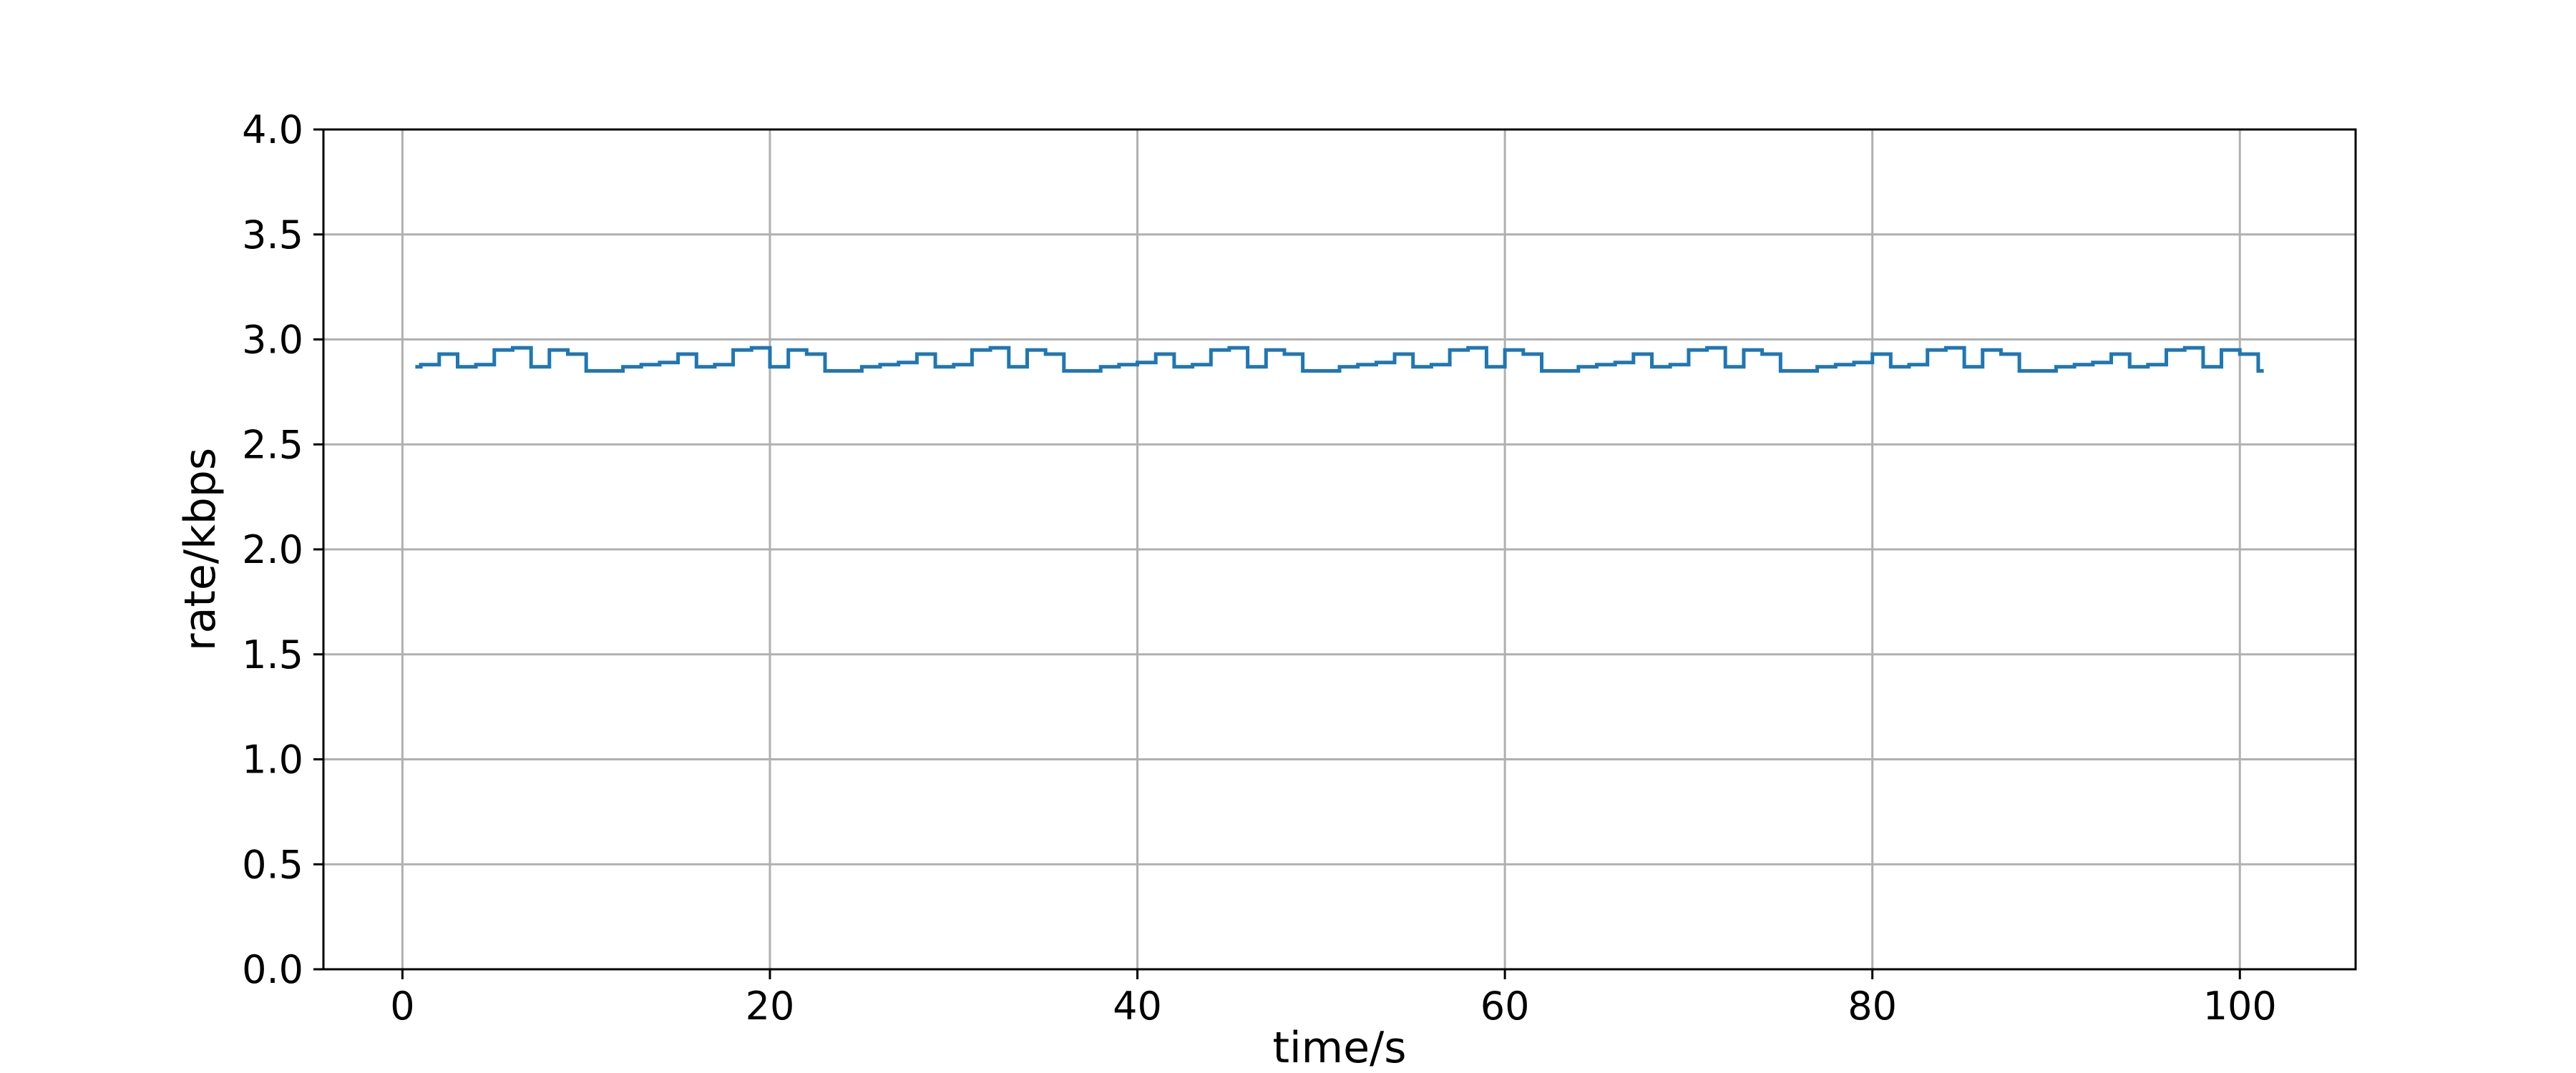 The width and height of the screenshot is (2576, 1073). What do you see at coordinates (1872, 1007) in the screenshot?
I see `x-tick-label: 80` at bounding box center [1872, 1007].